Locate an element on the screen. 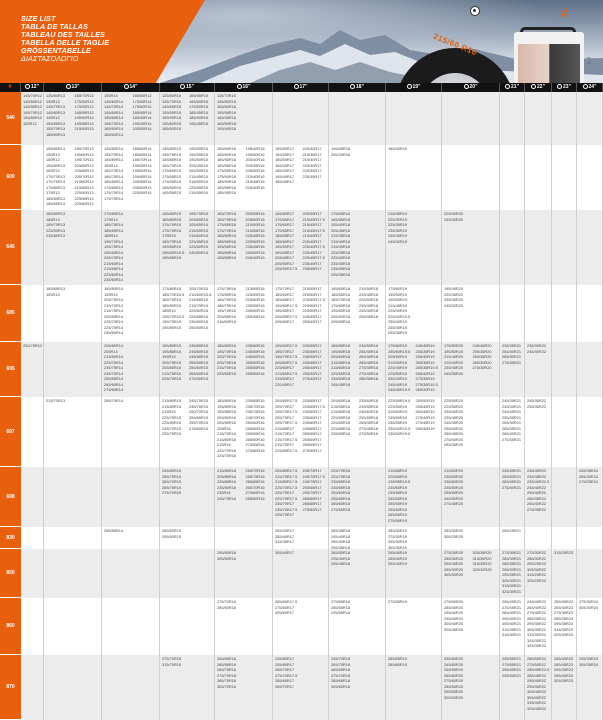  tire-size: 265/75R16 is located at coordinates (227, 669).